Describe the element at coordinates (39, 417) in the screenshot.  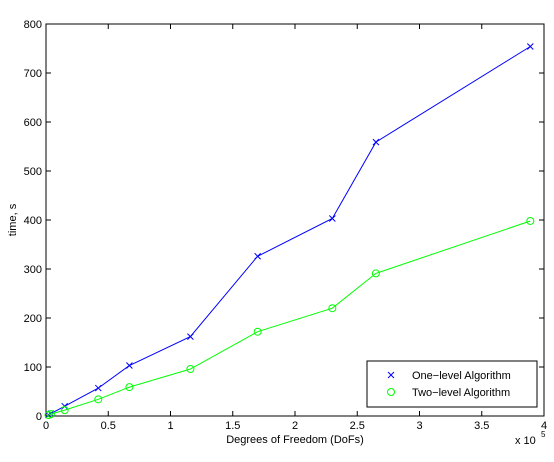
I see `y-tick-label: 0` at that location.